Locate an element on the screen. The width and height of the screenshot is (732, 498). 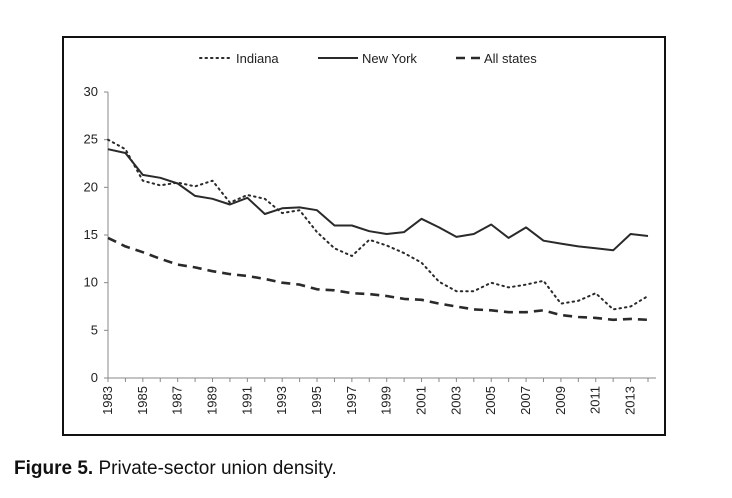
y-tick-label: 15 is located at coordinates (91, 234).